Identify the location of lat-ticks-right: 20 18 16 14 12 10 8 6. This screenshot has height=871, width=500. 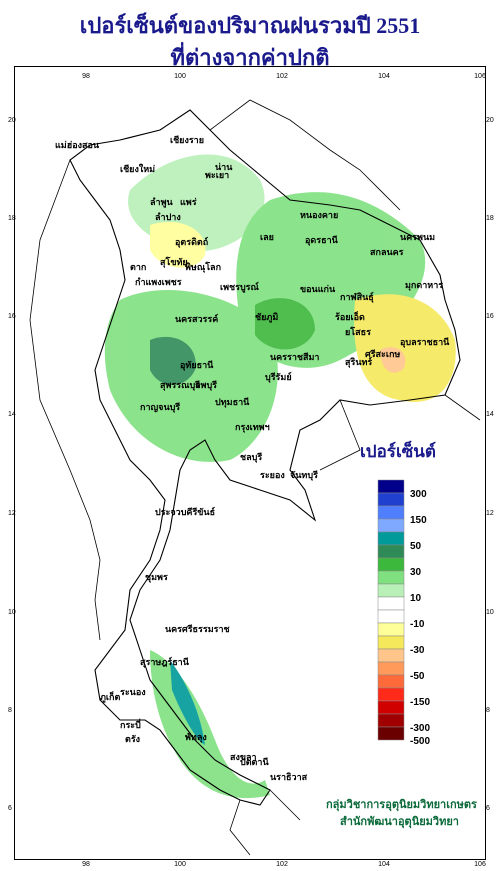
(490, 464).